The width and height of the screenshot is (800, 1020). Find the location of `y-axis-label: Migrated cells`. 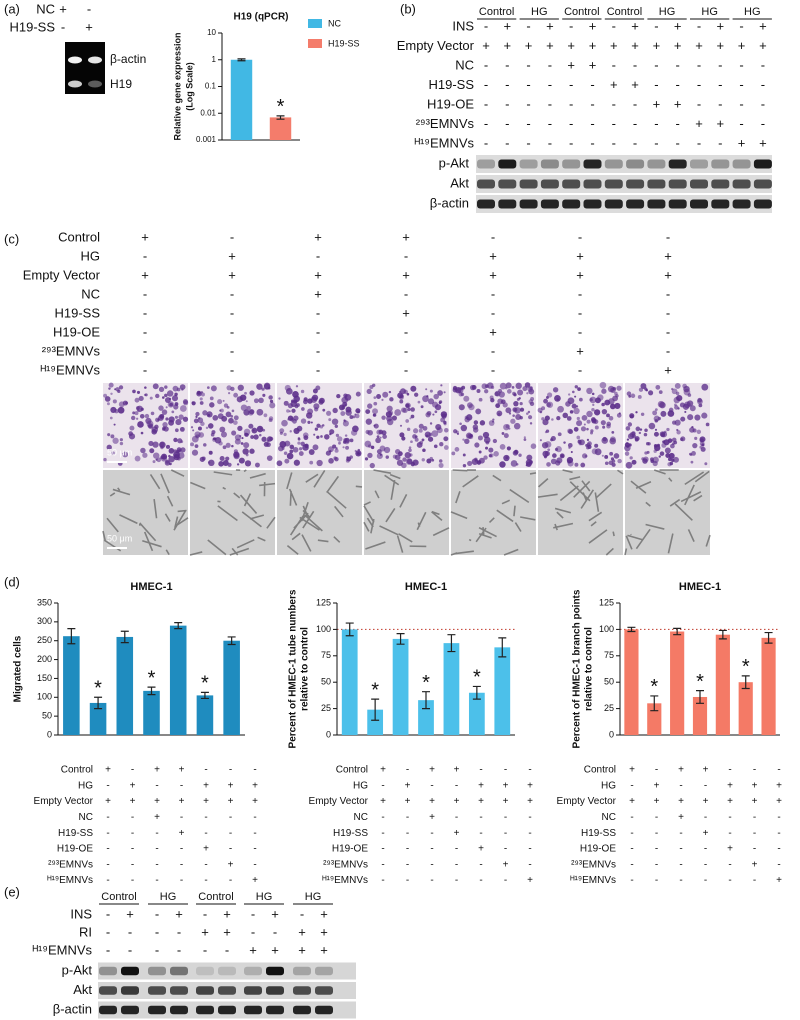

y-axis-label: Migrated cells is located at coordinates (18, 668).